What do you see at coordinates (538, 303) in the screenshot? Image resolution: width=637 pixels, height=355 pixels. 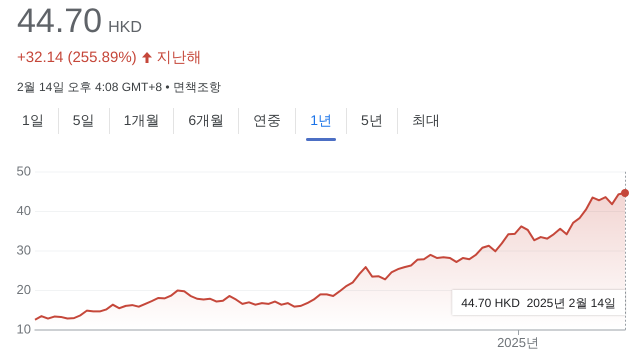 I see `annotation: 44.70 HKD 2025년 2월 14일` at bounding box center [538, 303].